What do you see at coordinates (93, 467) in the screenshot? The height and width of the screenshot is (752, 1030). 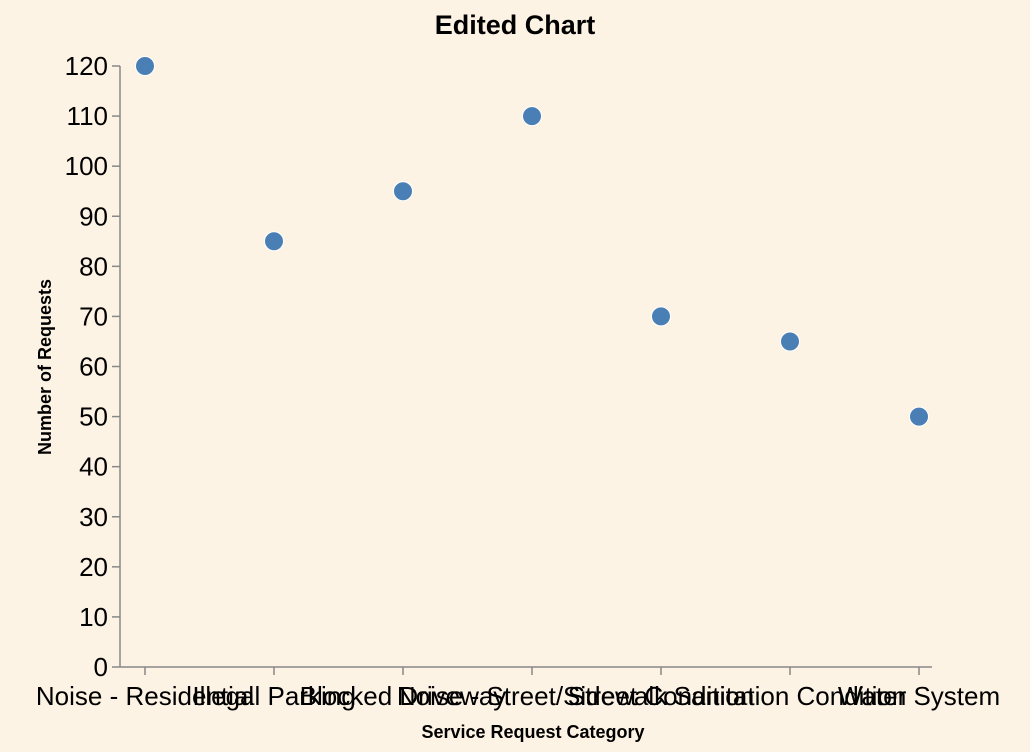 I see `y-tick-label: 40` at bounding box center [93, 467].